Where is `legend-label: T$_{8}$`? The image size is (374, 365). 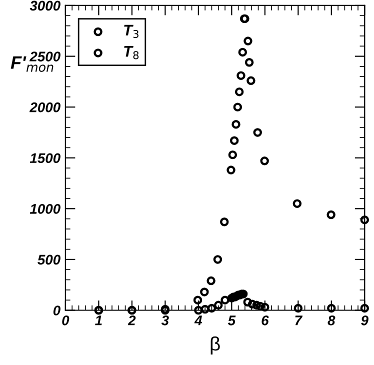
legend-label: T$_{8}$ is located at coordinates (131, 53).